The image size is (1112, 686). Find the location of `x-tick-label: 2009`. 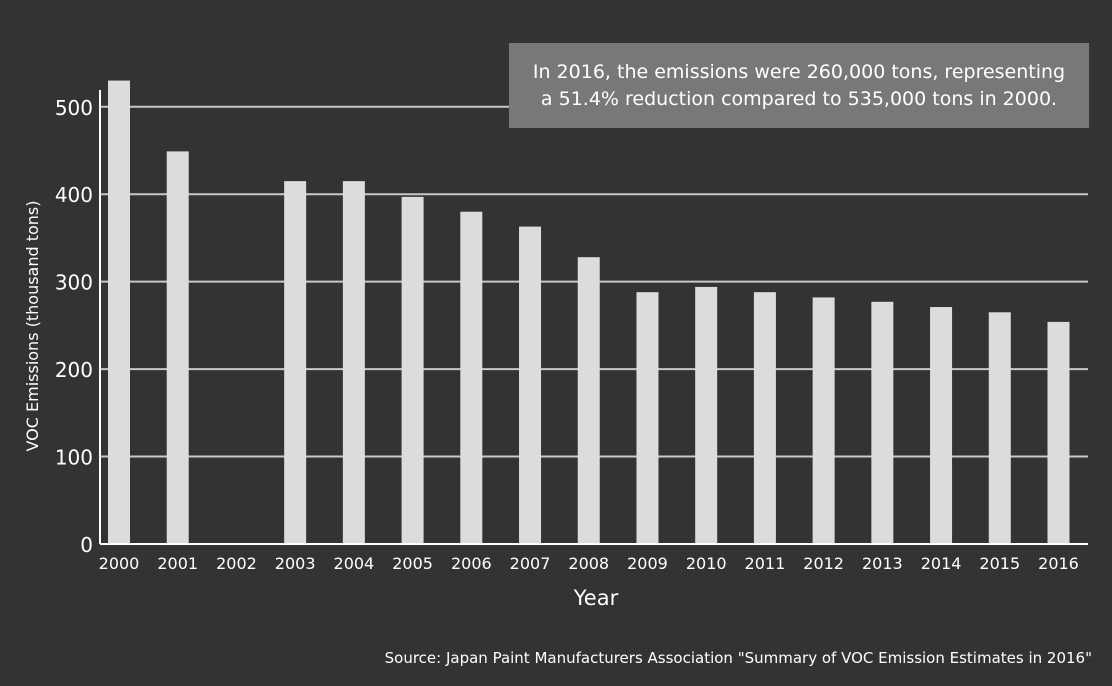

x-tick-label: 2009 is located at coordinates (647, 563).